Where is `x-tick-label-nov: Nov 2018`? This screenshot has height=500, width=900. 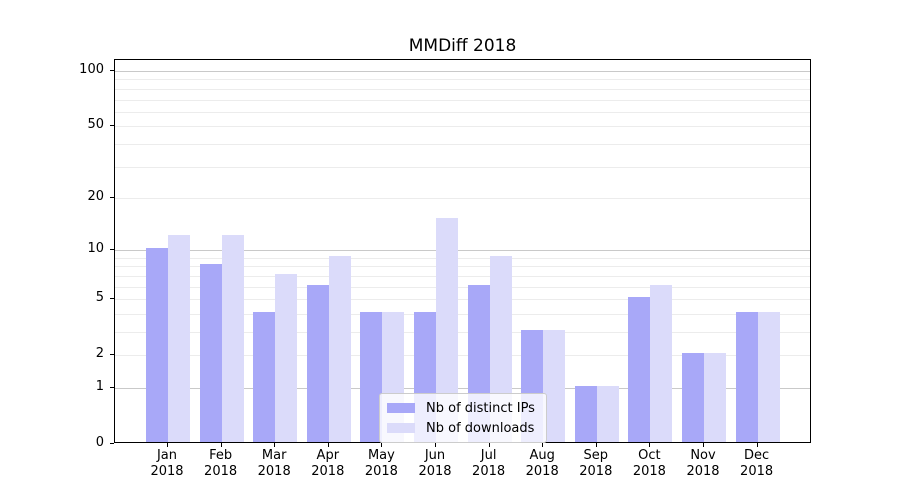 x-tick-label-nov: Nov 2018 is located at coordinates (703, 463).